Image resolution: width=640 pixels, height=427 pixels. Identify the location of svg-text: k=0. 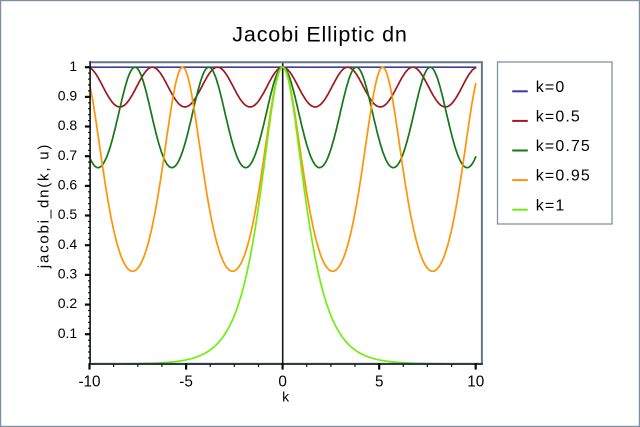
(551, 87).